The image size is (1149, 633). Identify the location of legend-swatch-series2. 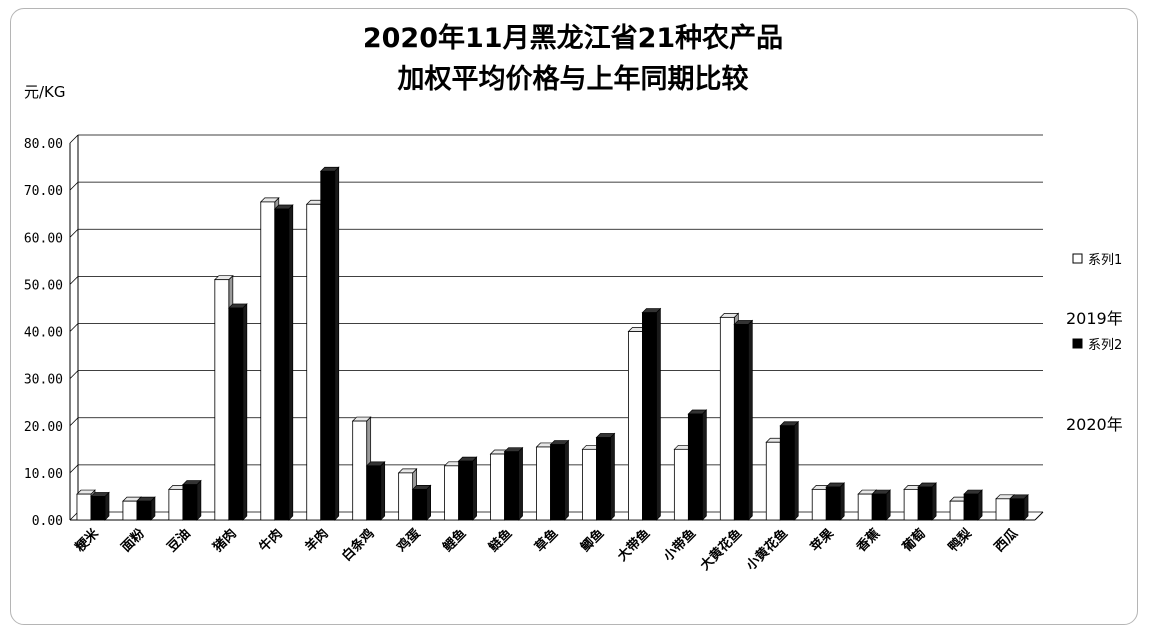
(1077, 343).